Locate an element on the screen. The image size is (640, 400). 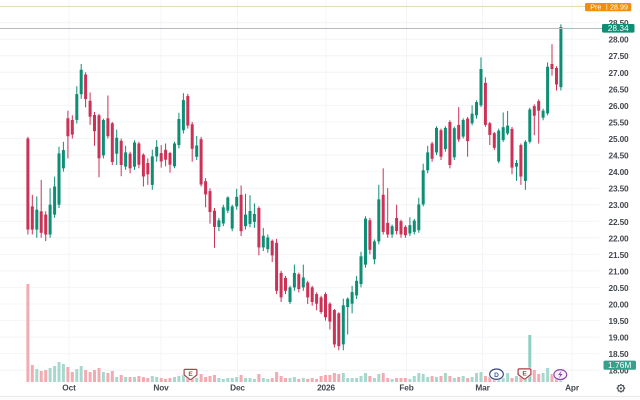
svg-text: 28.50 is located at coordinates (619, 23).